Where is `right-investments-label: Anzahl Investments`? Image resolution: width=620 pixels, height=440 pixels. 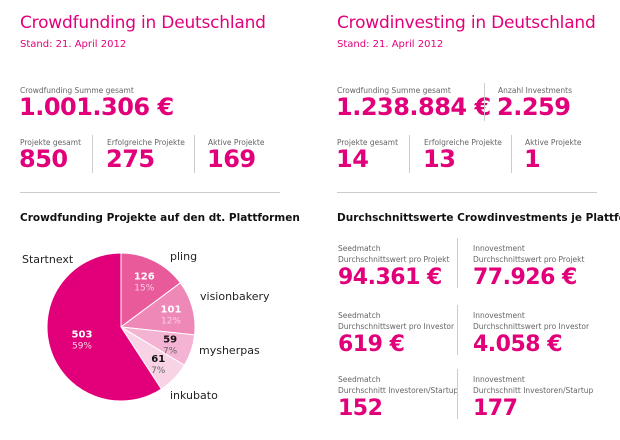
right-investments-label: Anzahl Investments is located at coordinates (535, 90).